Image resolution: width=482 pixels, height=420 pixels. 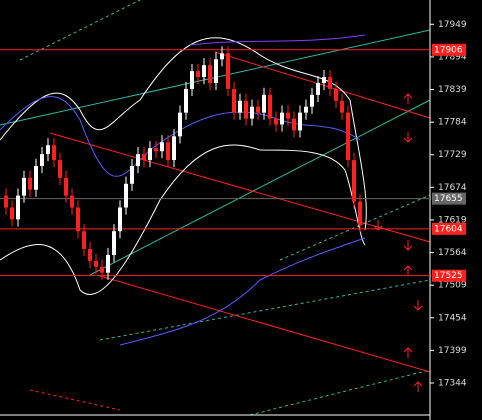 I want to click on trend-line, so click(x=322, y=85).